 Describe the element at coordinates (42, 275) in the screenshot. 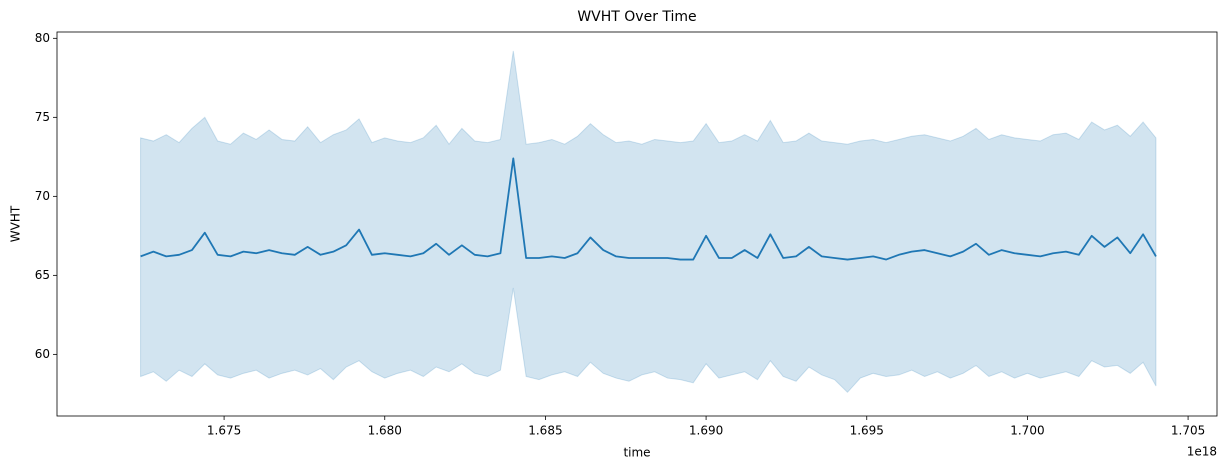

I see `y-tick-label: 65` at that location.